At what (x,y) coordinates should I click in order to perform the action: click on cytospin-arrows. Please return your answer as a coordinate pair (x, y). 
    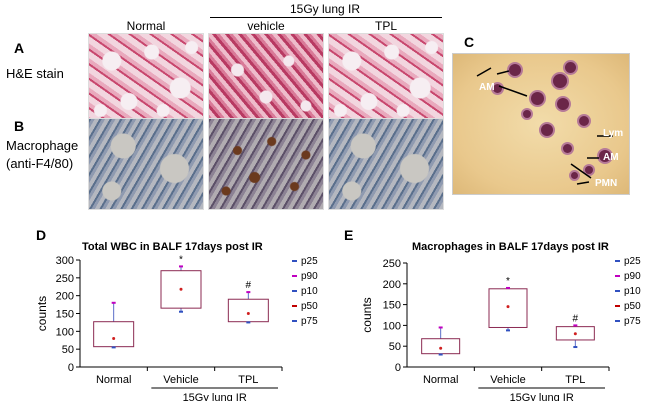
    Looking at the image, I should click on (544, 126).